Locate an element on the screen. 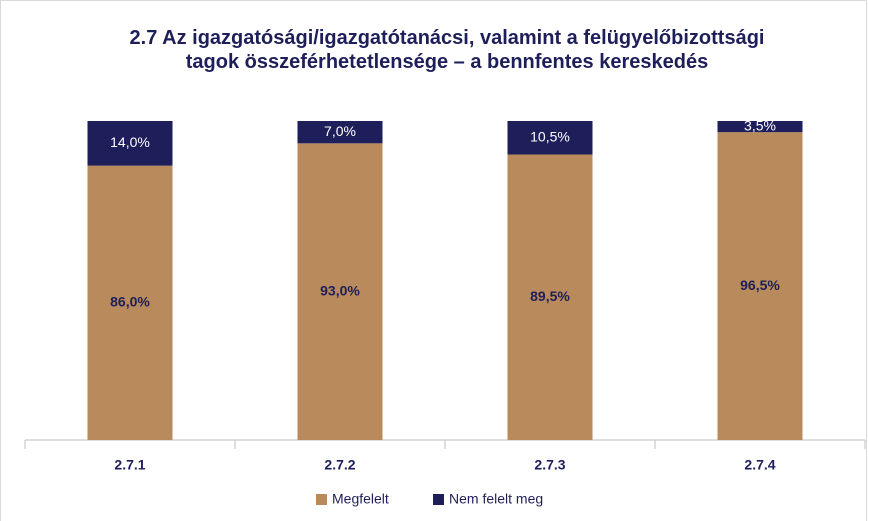 The height and width of the screenshot is (521, 869). data-label: 7,0% is located at coordinates (340, 131).